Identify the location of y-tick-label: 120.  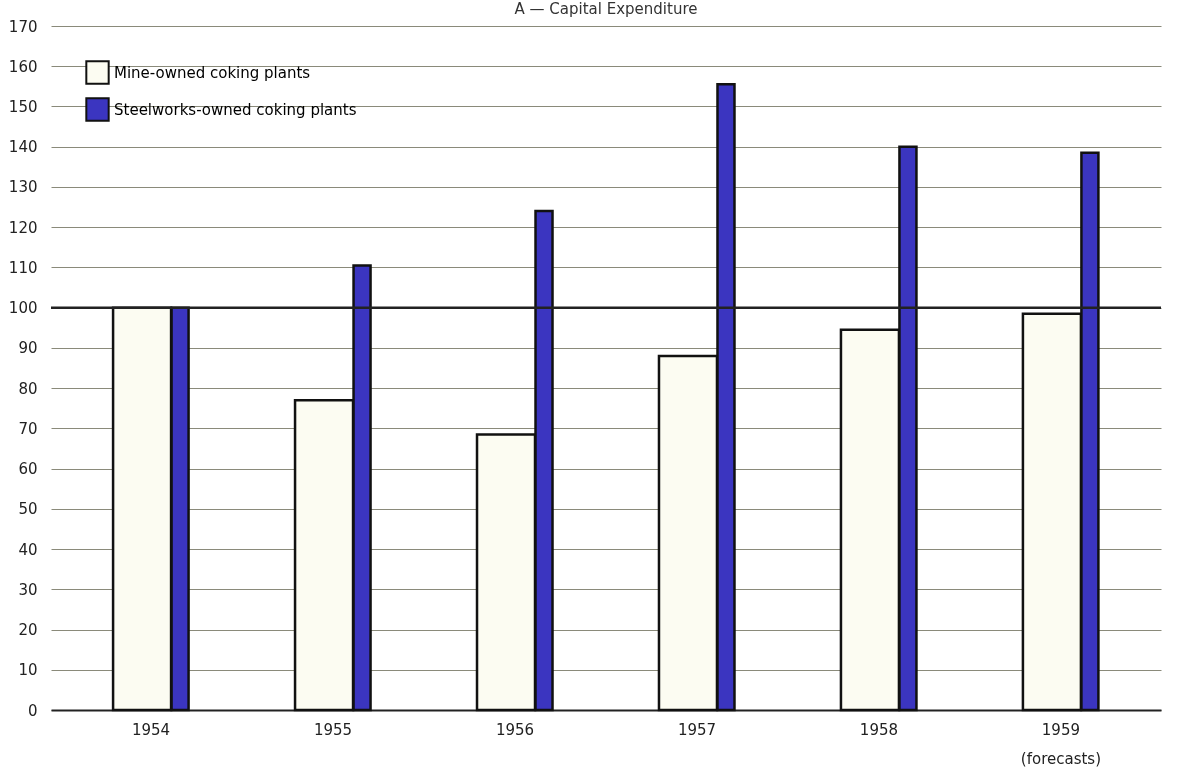
(23, 227).